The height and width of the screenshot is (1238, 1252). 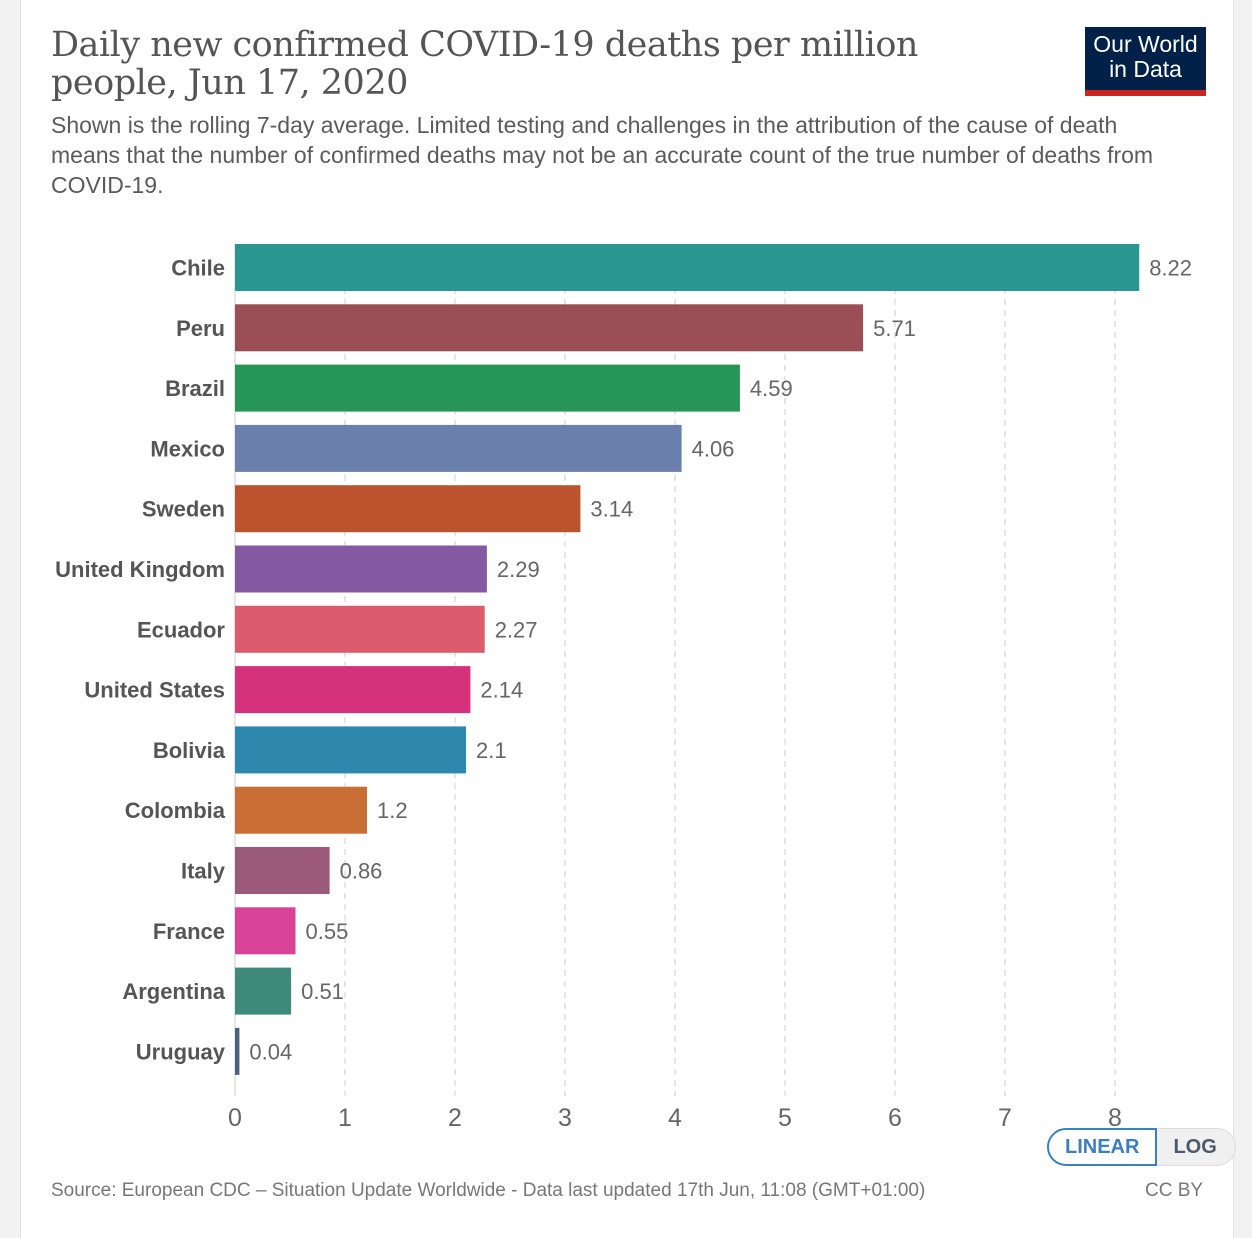 I want to click on x-tick-label: 8, so click(x=1115, y=1118).